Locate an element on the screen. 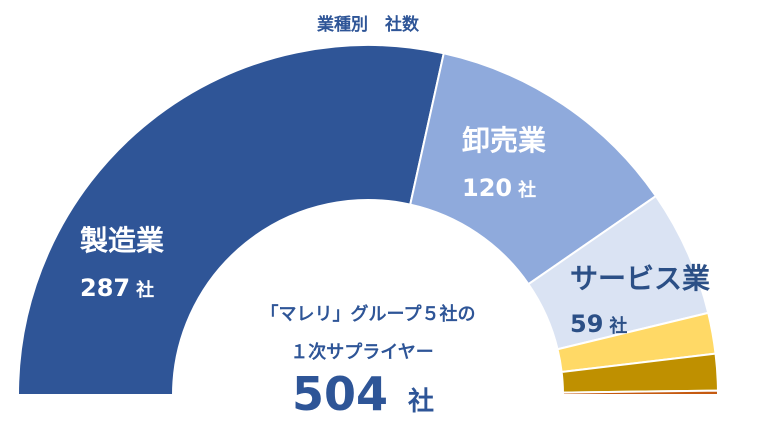 This screenshot has width=766, height=437. slice-label-name: 卸売業 is located at coordinates (504, 140).